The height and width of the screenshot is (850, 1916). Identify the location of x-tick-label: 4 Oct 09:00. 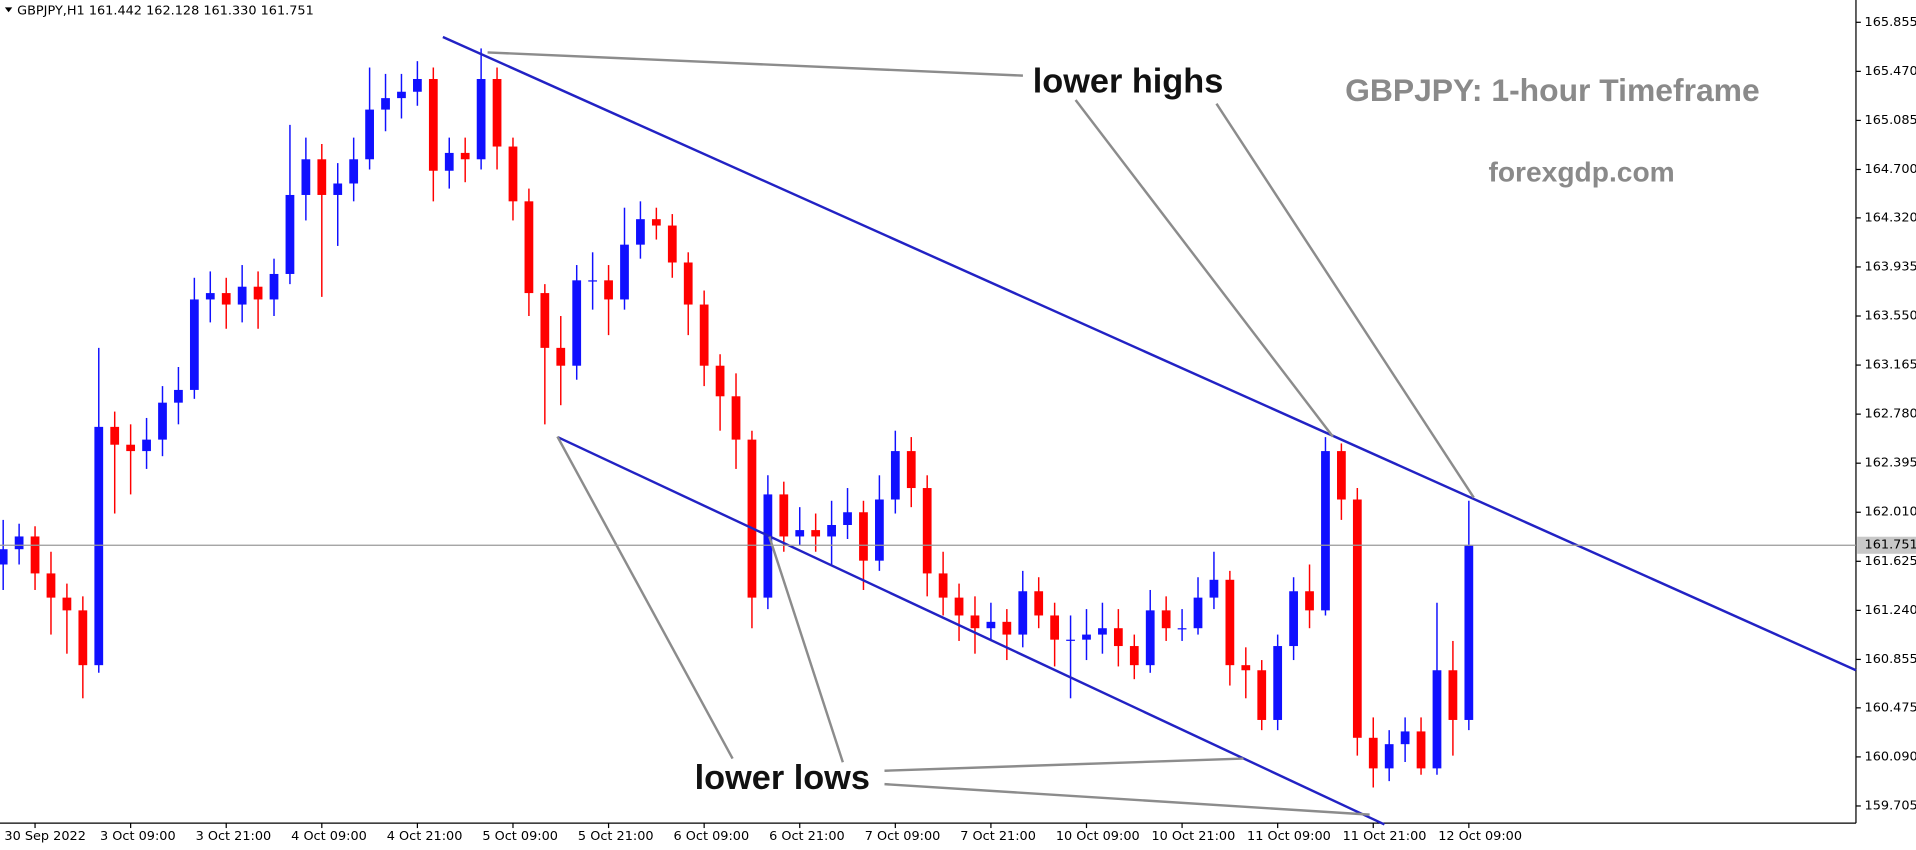
(329, 836).